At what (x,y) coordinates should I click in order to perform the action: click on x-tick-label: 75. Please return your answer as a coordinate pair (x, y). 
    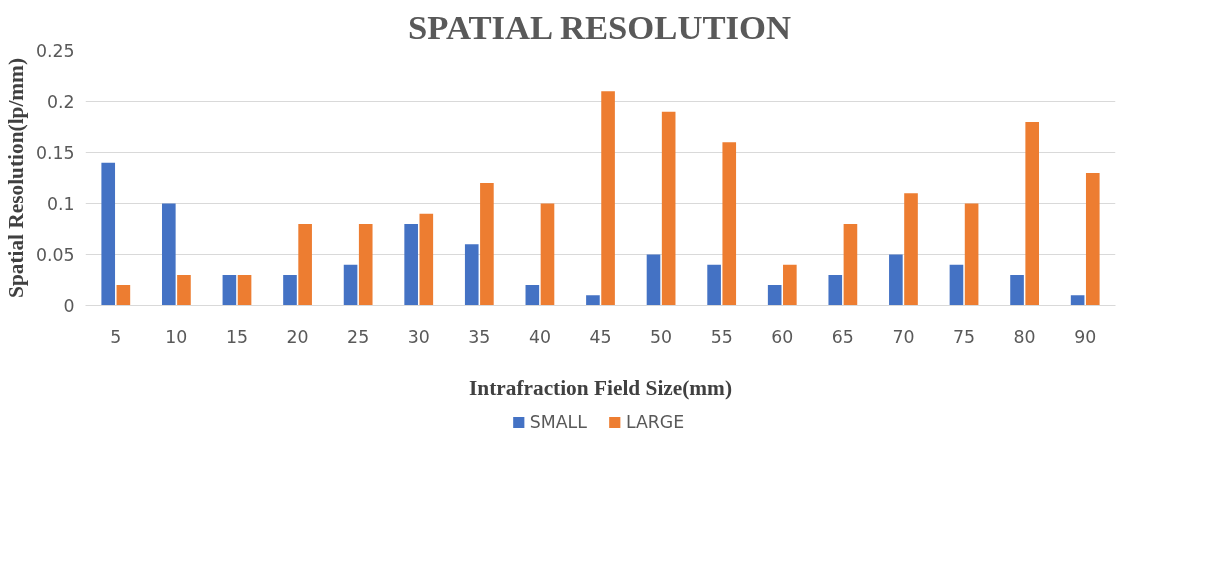
    Looking at the image, I should click on (964, 336).